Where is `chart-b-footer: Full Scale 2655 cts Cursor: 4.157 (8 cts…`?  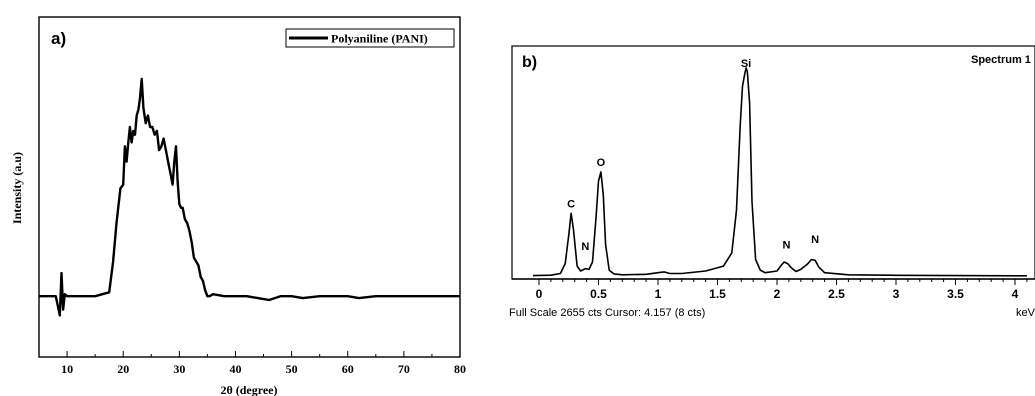 chart-b-footer: Full Scale 2655 cts Cursor: 4.157 (8 cts… is located at coordinates (607, 313).